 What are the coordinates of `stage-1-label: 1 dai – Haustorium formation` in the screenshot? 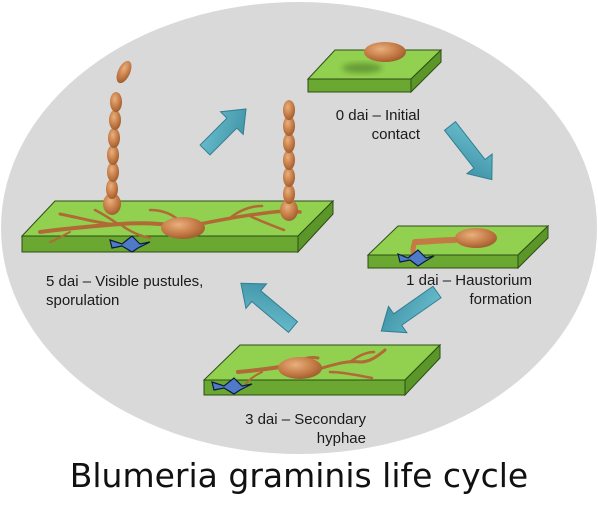 It's located at (469, 290).